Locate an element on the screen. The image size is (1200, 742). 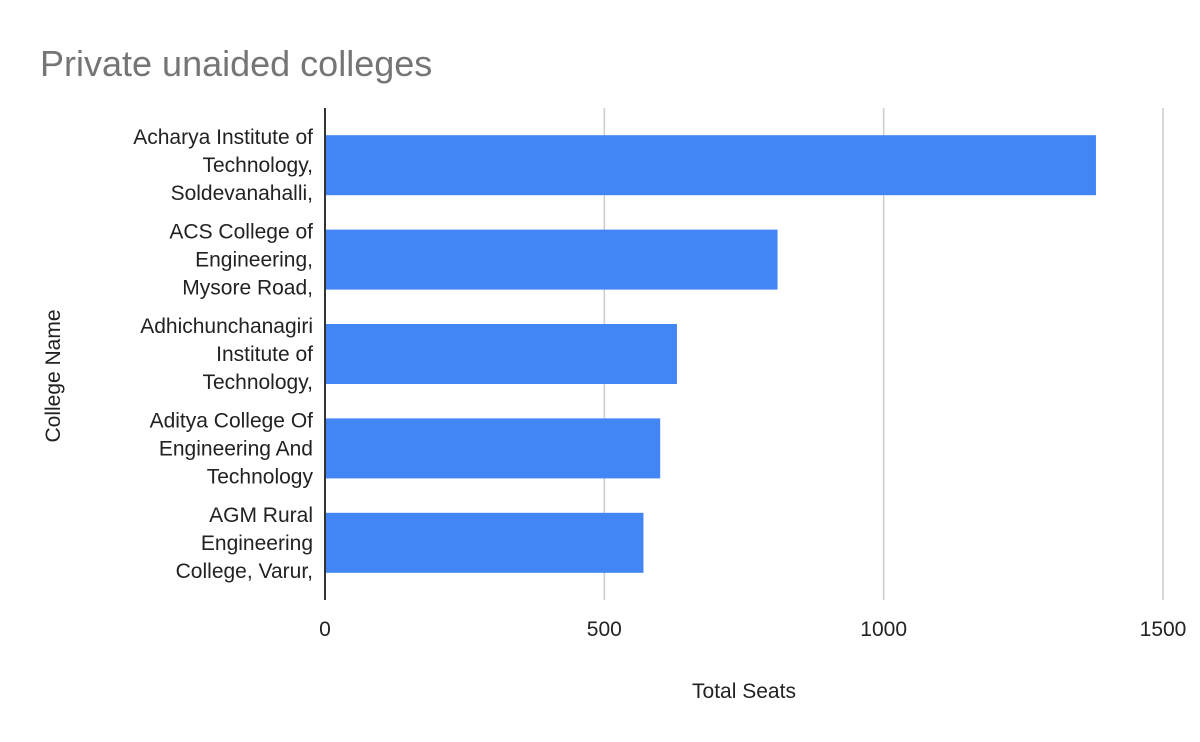
x-tick-label: 0 is located at coordinates (325, 629).